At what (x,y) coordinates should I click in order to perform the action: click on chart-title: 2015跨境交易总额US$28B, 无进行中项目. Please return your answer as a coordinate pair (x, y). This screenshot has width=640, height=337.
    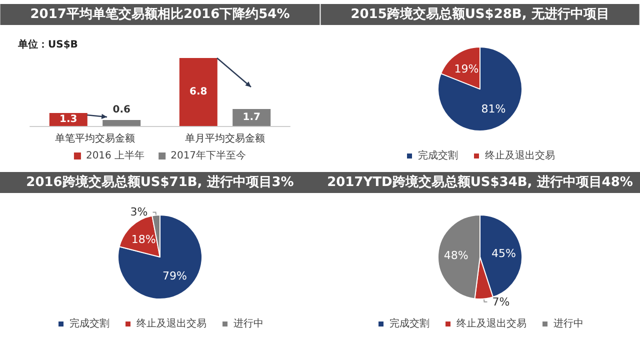
    Looking at the image, I should click on (480, 14).